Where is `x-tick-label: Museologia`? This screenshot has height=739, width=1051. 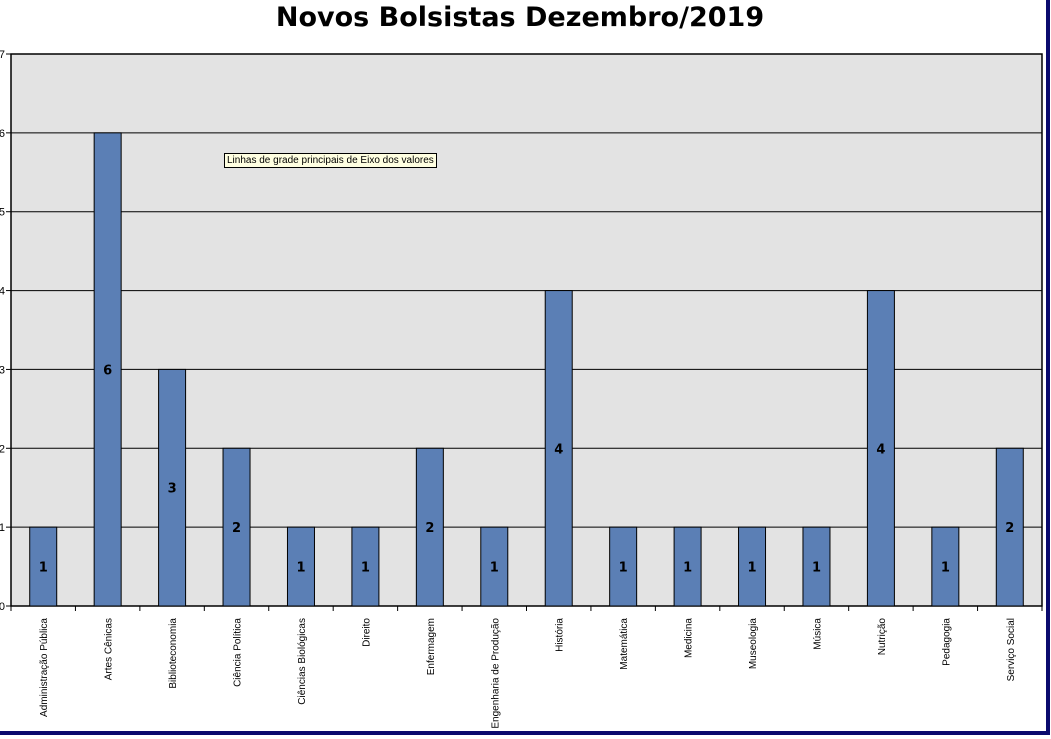
x-tick-label: Museologia is located at coordinates (753, 644).